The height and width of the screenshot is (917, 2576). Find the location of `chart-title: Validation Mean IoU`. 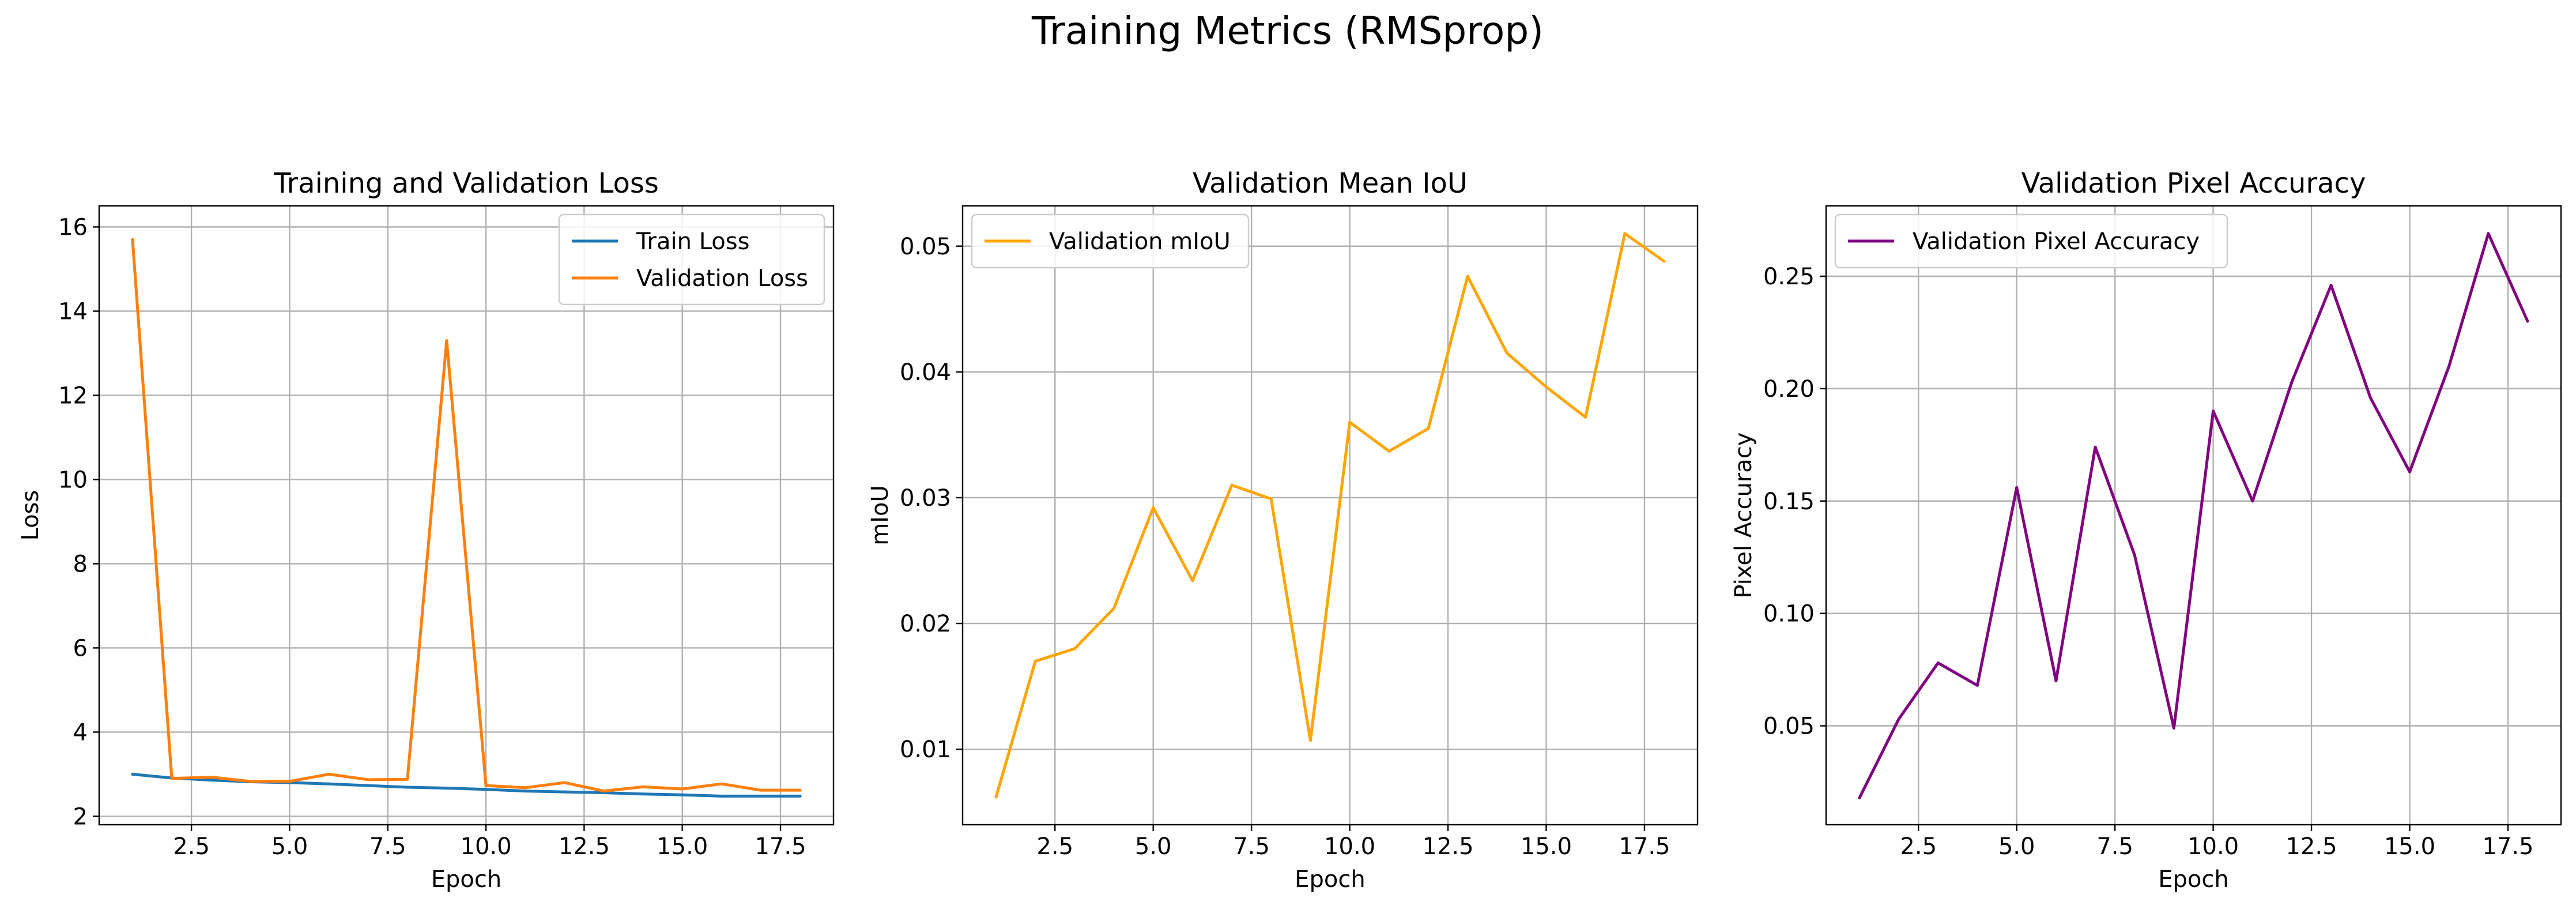

chart-title: Validation Mean IoU is located at coordinates (1330, 183).